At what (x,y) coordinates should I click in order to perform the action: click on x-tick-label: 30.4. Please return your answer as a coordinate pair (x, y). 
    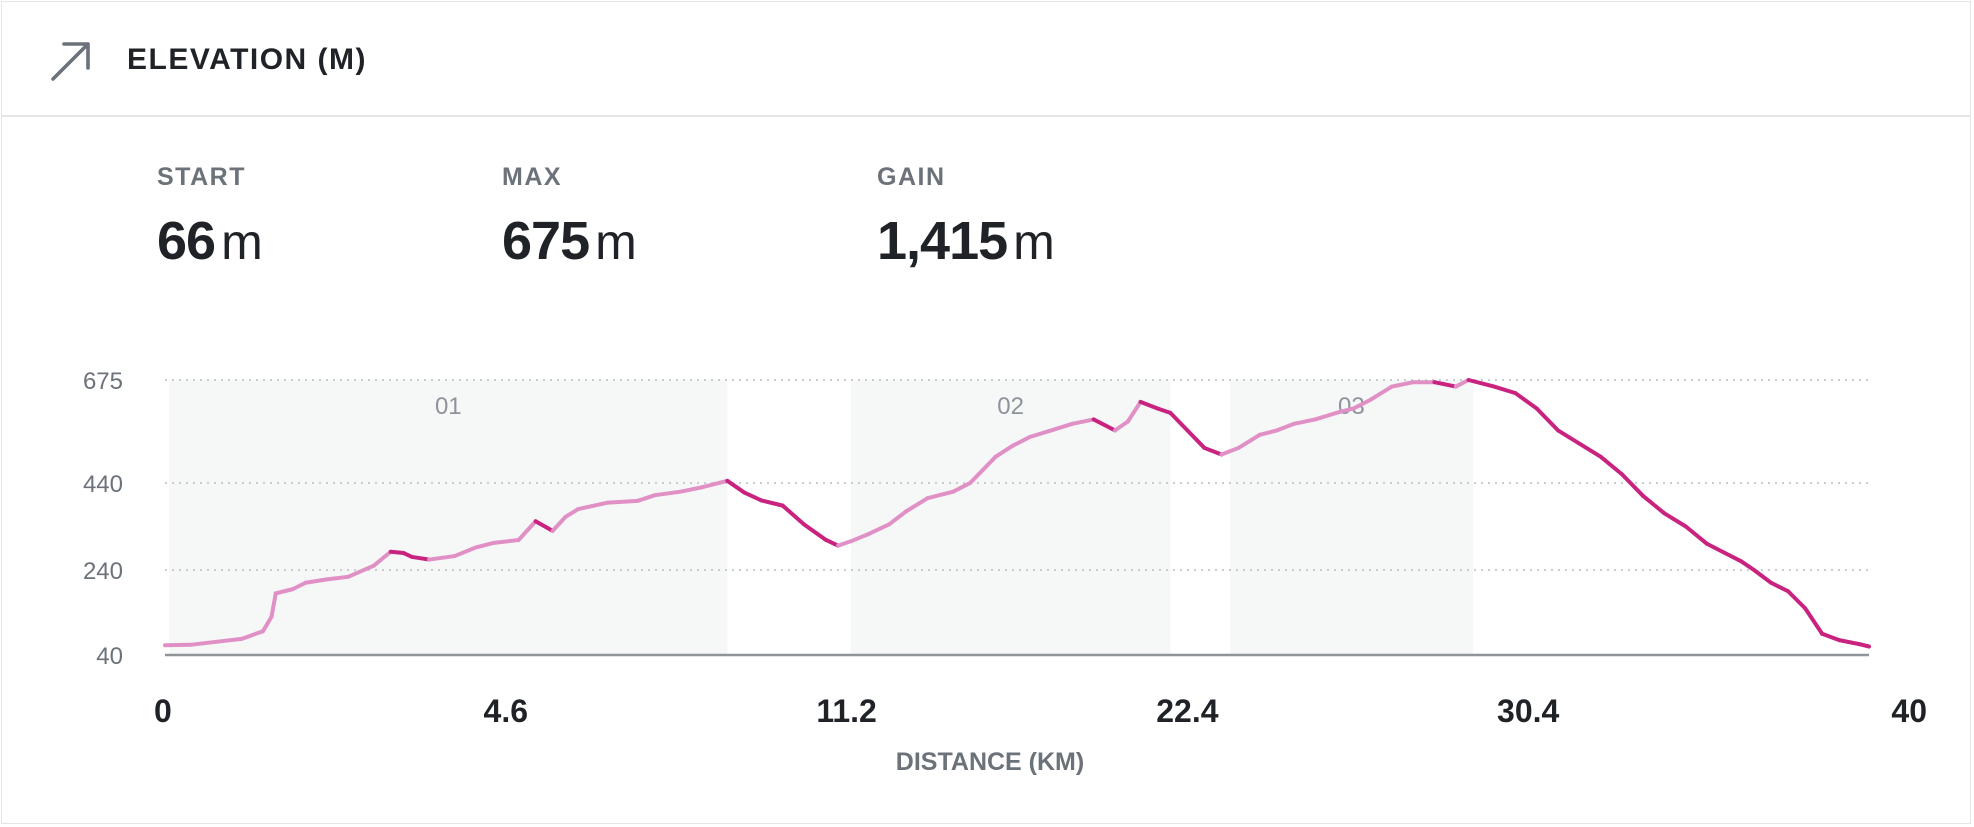
    Looking at the image, I should click on (1528, 711).